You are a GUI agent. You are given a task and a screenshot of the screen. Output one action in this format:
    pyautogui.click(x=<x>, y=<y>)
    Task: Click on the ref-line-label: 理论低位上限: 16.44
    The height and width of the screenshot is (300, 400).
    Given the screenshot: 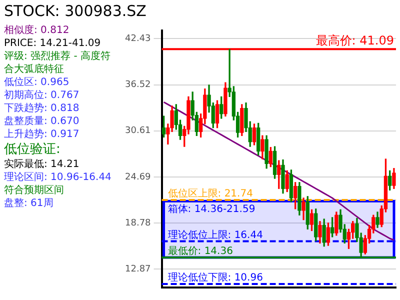 What is the action you would take?
    pyautogui.click(x=215, y=234)
    